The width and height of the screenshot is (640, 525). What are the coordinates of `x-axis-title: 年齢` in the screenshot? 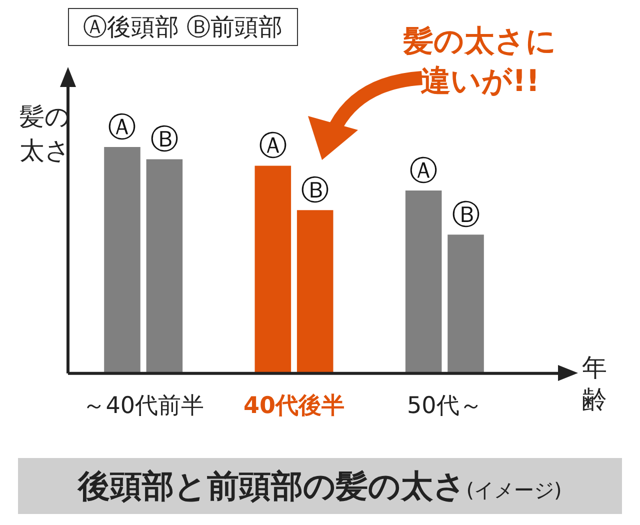 It's located at (595, 384).